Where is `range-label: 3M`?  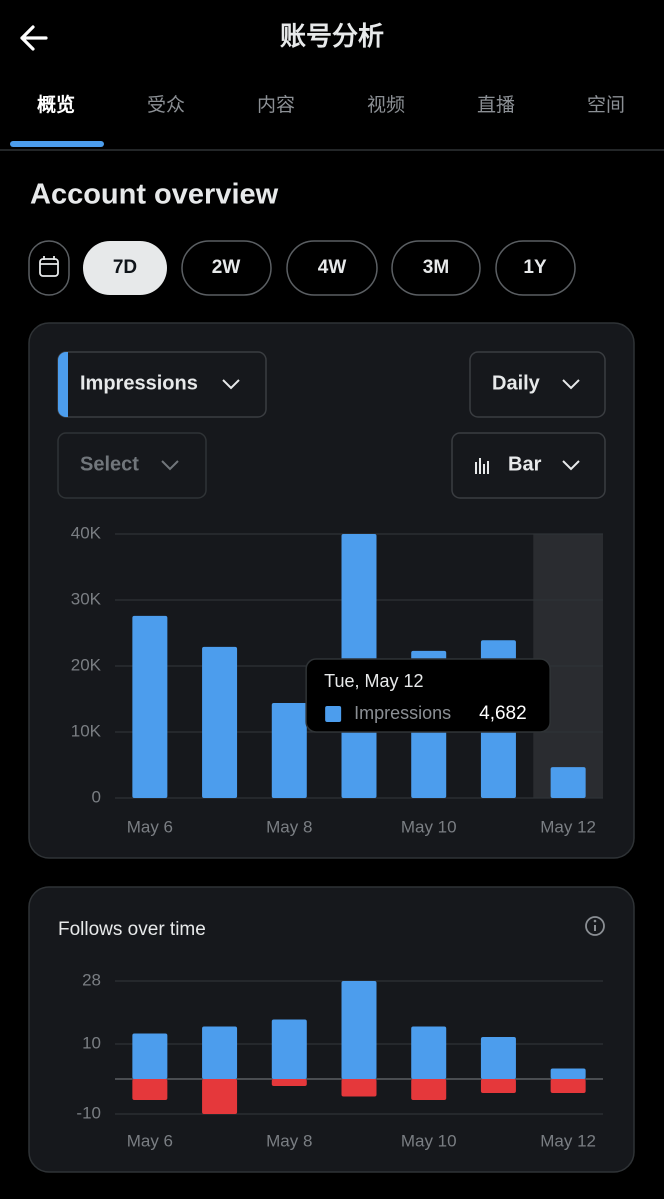
range-label: 3M is located at coordinates (436, 267).